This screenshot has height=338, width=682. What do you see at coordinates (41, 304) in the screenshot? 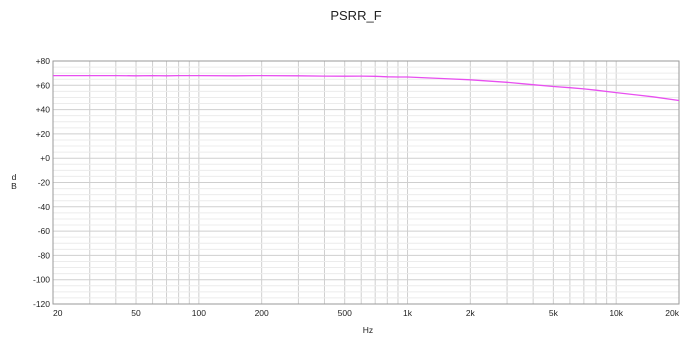
I see `y-tick-label: -120` at bounding box center [41, 304].